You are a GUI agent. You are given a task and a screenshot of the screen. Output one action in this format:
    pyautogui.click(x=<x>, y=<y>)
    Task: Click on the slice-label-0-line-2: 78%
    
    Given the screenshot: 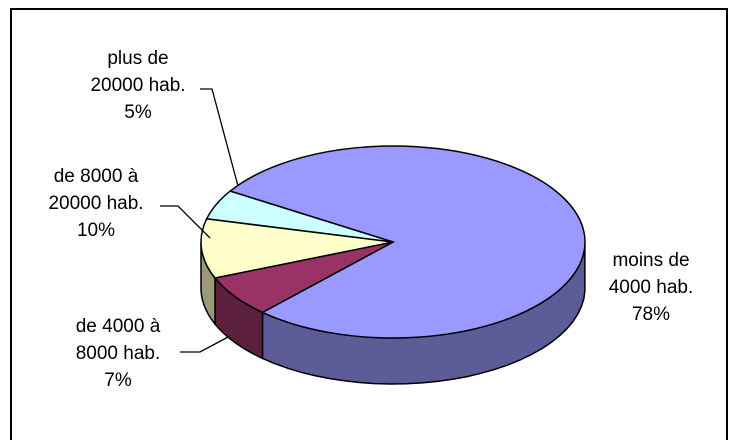 What is the action you would take?
    pyautogui.click(x=651, y=314)
    